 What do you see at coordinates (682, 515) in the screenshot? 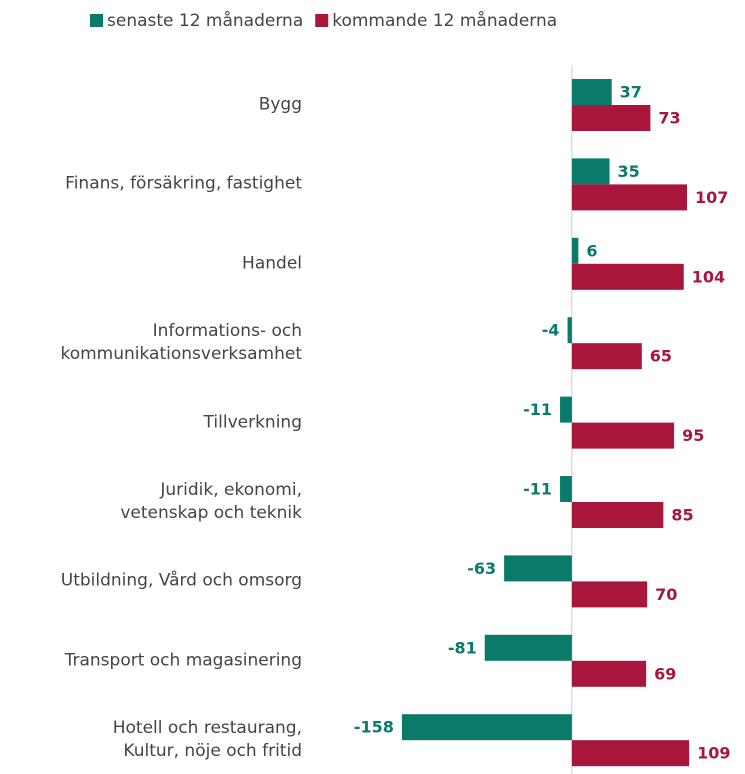
I see `value-label: 85` at bounding box center [682, 515].